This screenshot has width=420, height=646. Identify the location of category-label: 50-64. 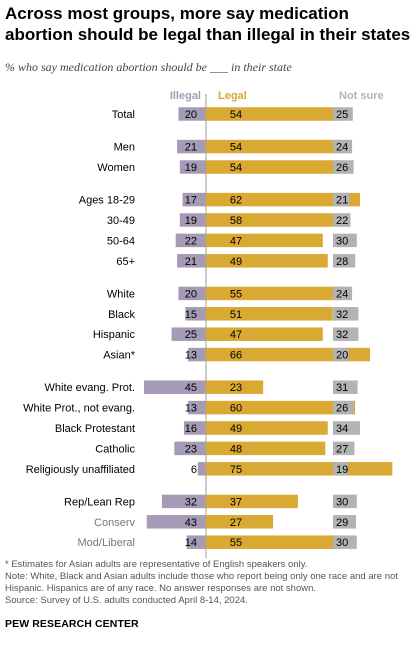
(121, 241).